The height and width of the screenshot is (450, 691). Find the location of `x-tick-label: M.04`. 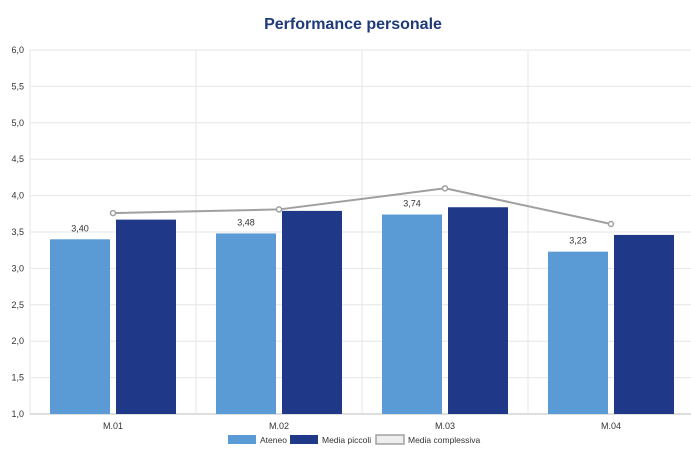

x-tick-label: M.04 is located at coordinates (611, 426).